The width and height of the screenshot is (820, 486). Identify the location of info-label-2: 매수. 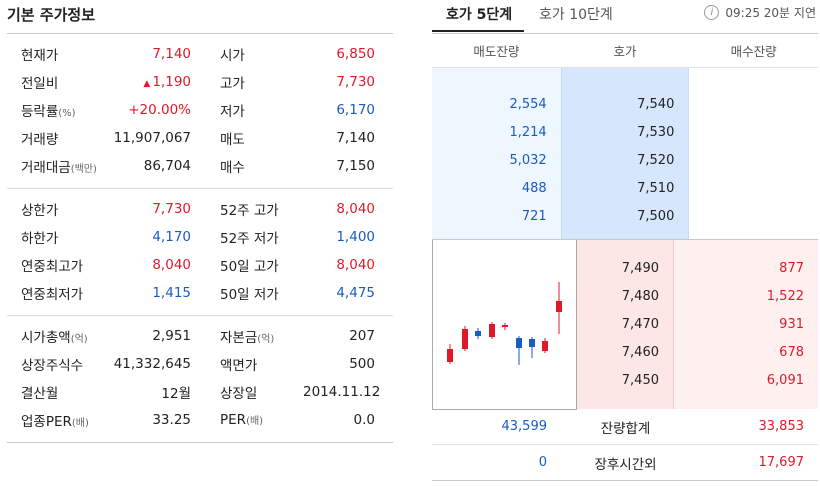
(248, 166).